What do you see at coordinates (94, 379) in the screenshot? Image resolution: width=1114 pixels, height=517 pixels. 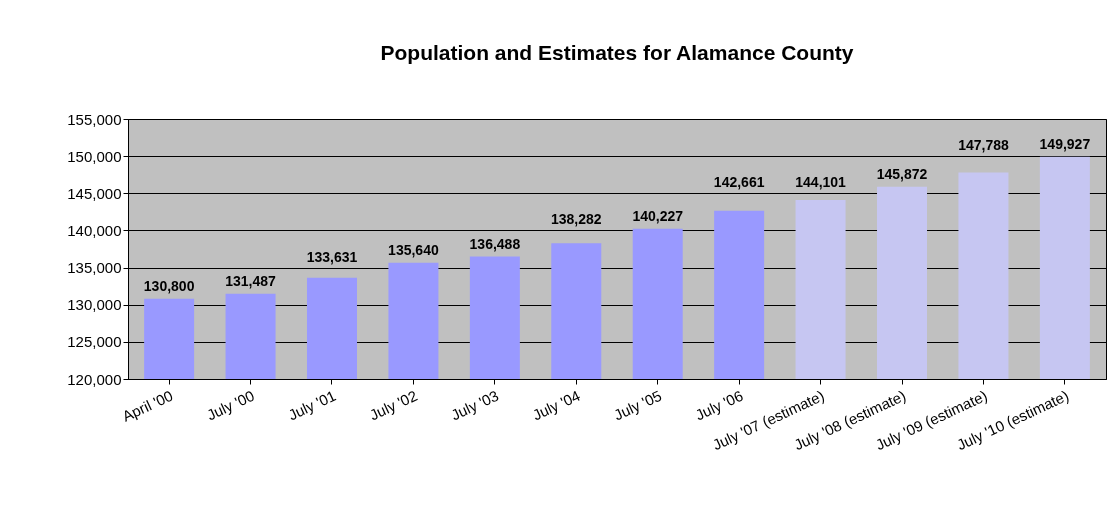 I see `y-tick-label: 120,000` at bounding box center [94, 379].